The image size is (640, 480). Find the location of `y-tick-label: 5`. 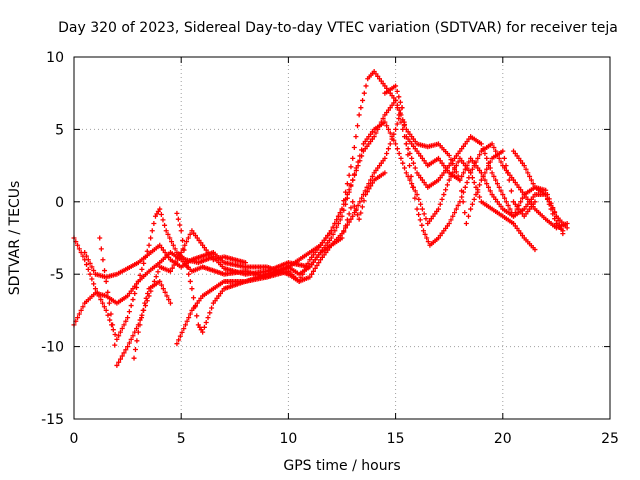

y-tick-label: 5 is located at coordinates (59, 130).